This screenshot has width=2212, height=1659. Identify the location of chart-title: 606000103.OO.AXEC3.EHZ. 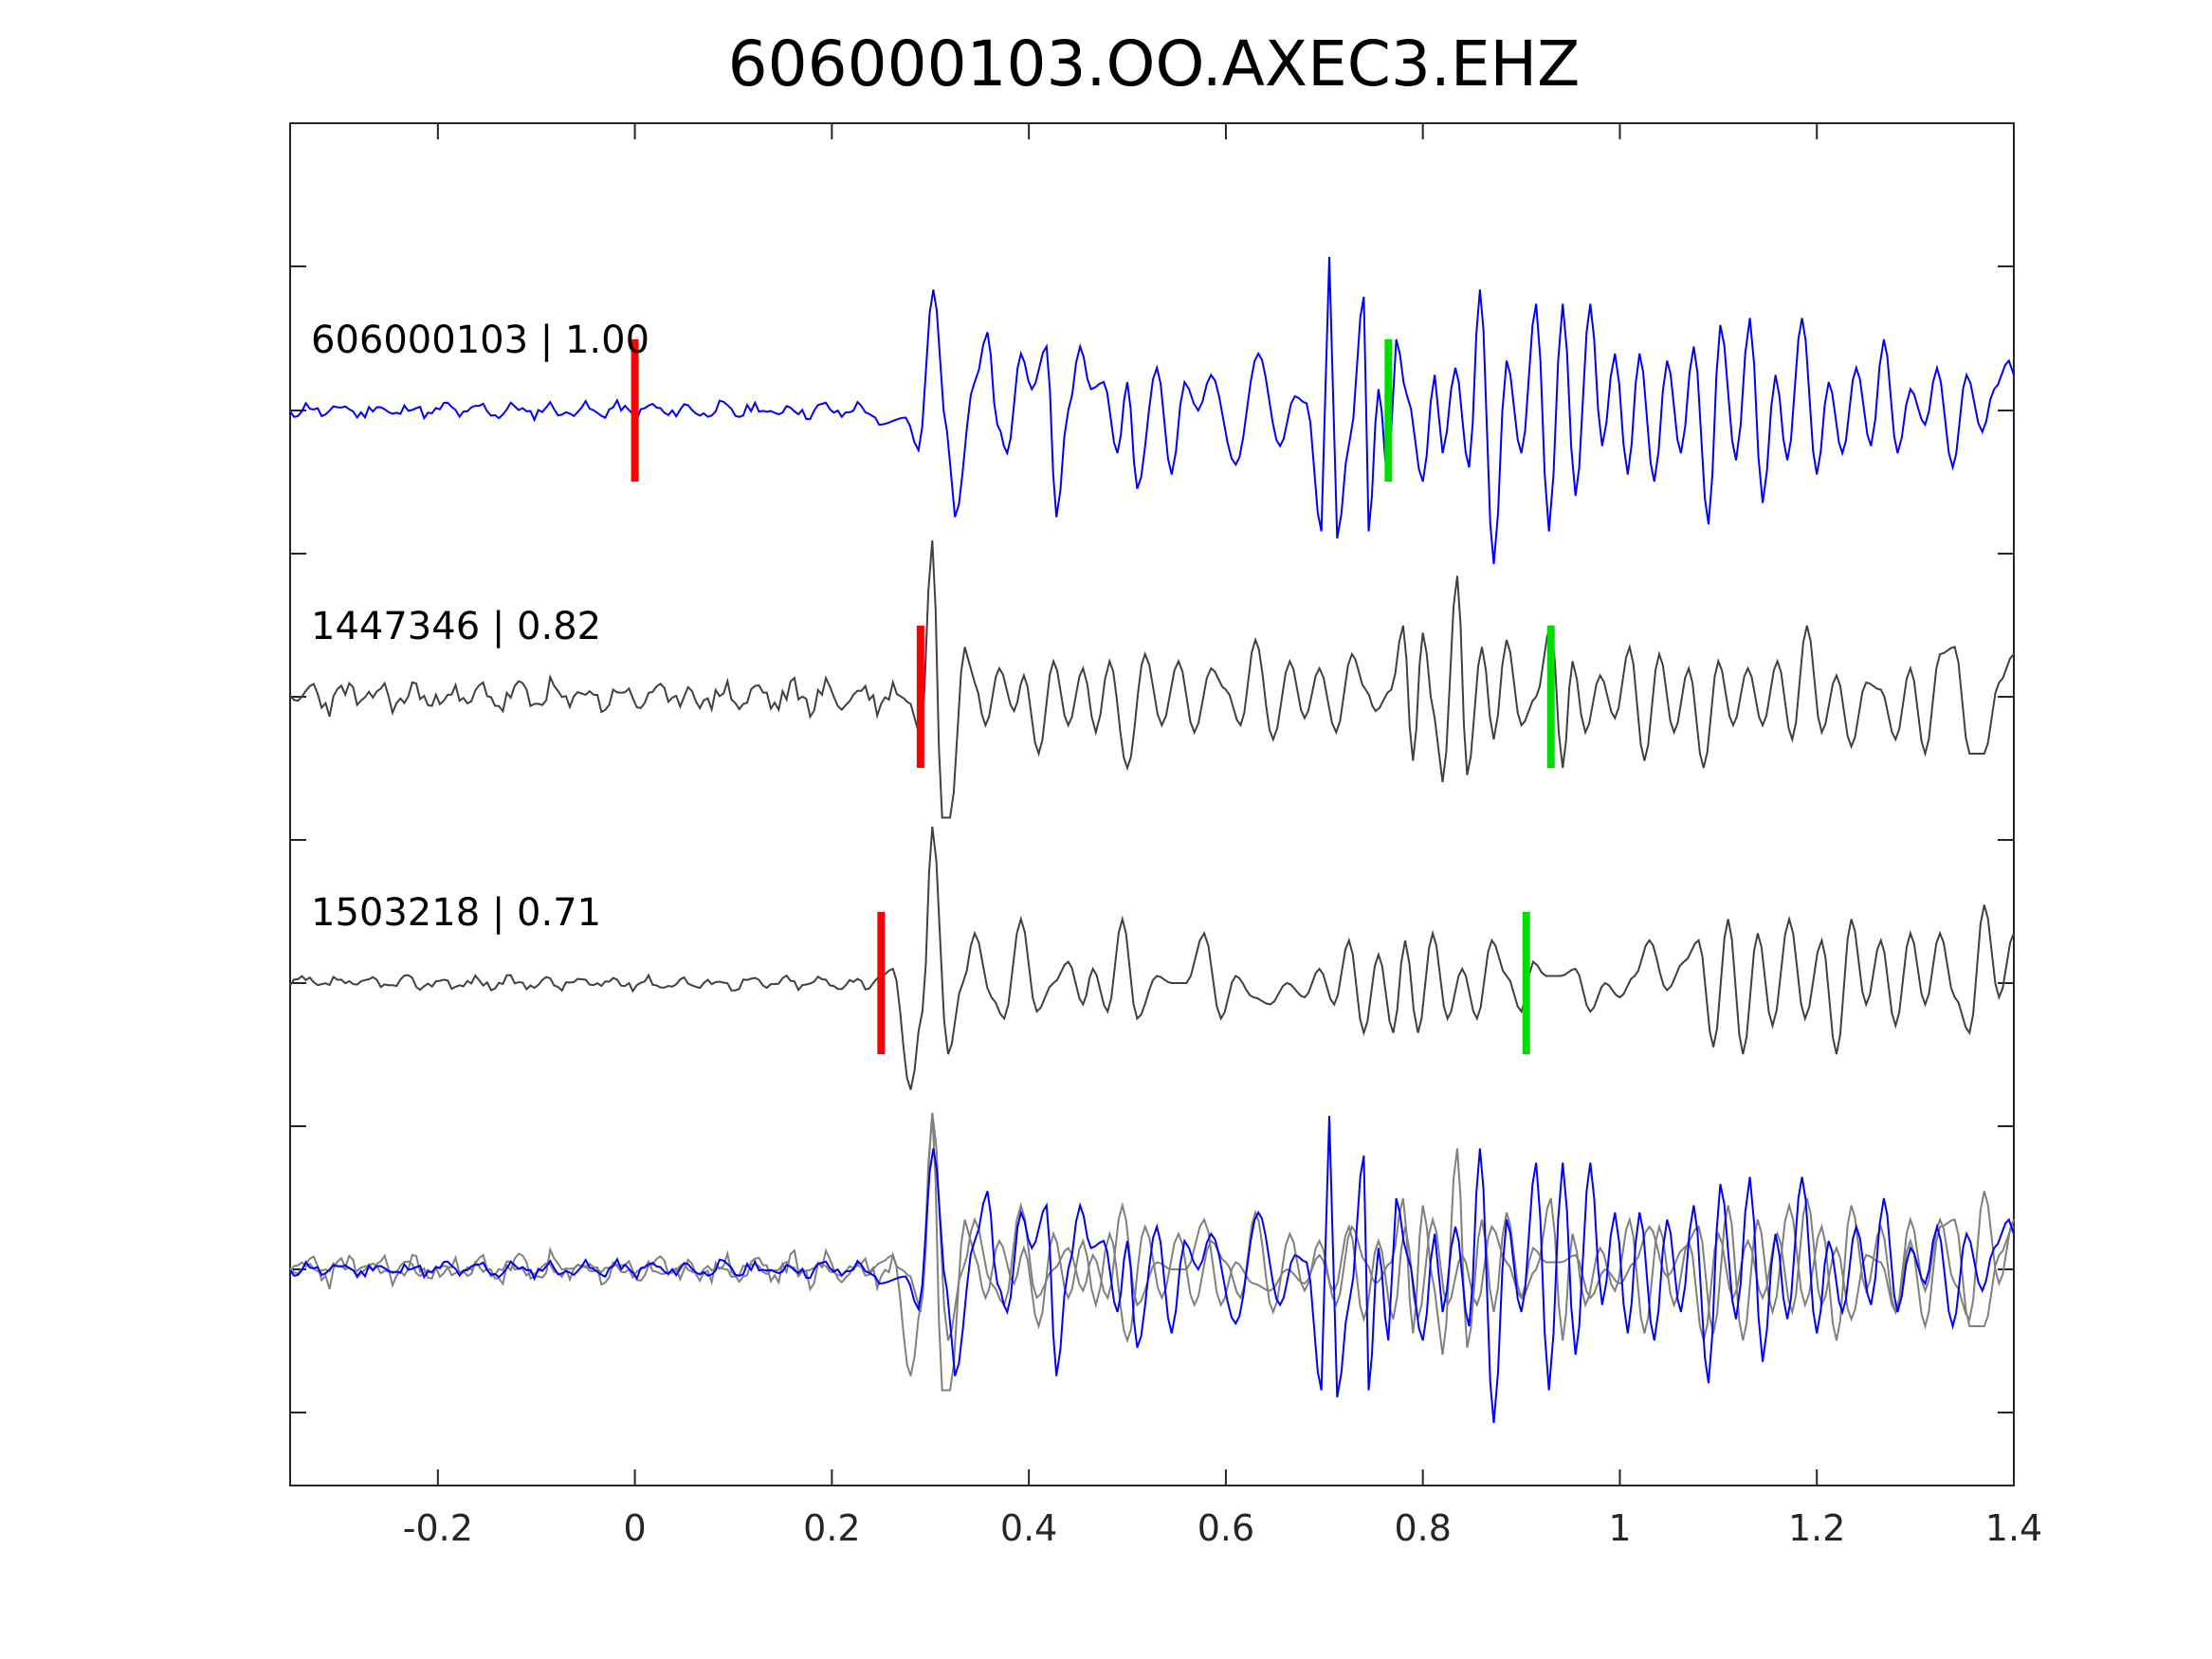
(1154, 63).